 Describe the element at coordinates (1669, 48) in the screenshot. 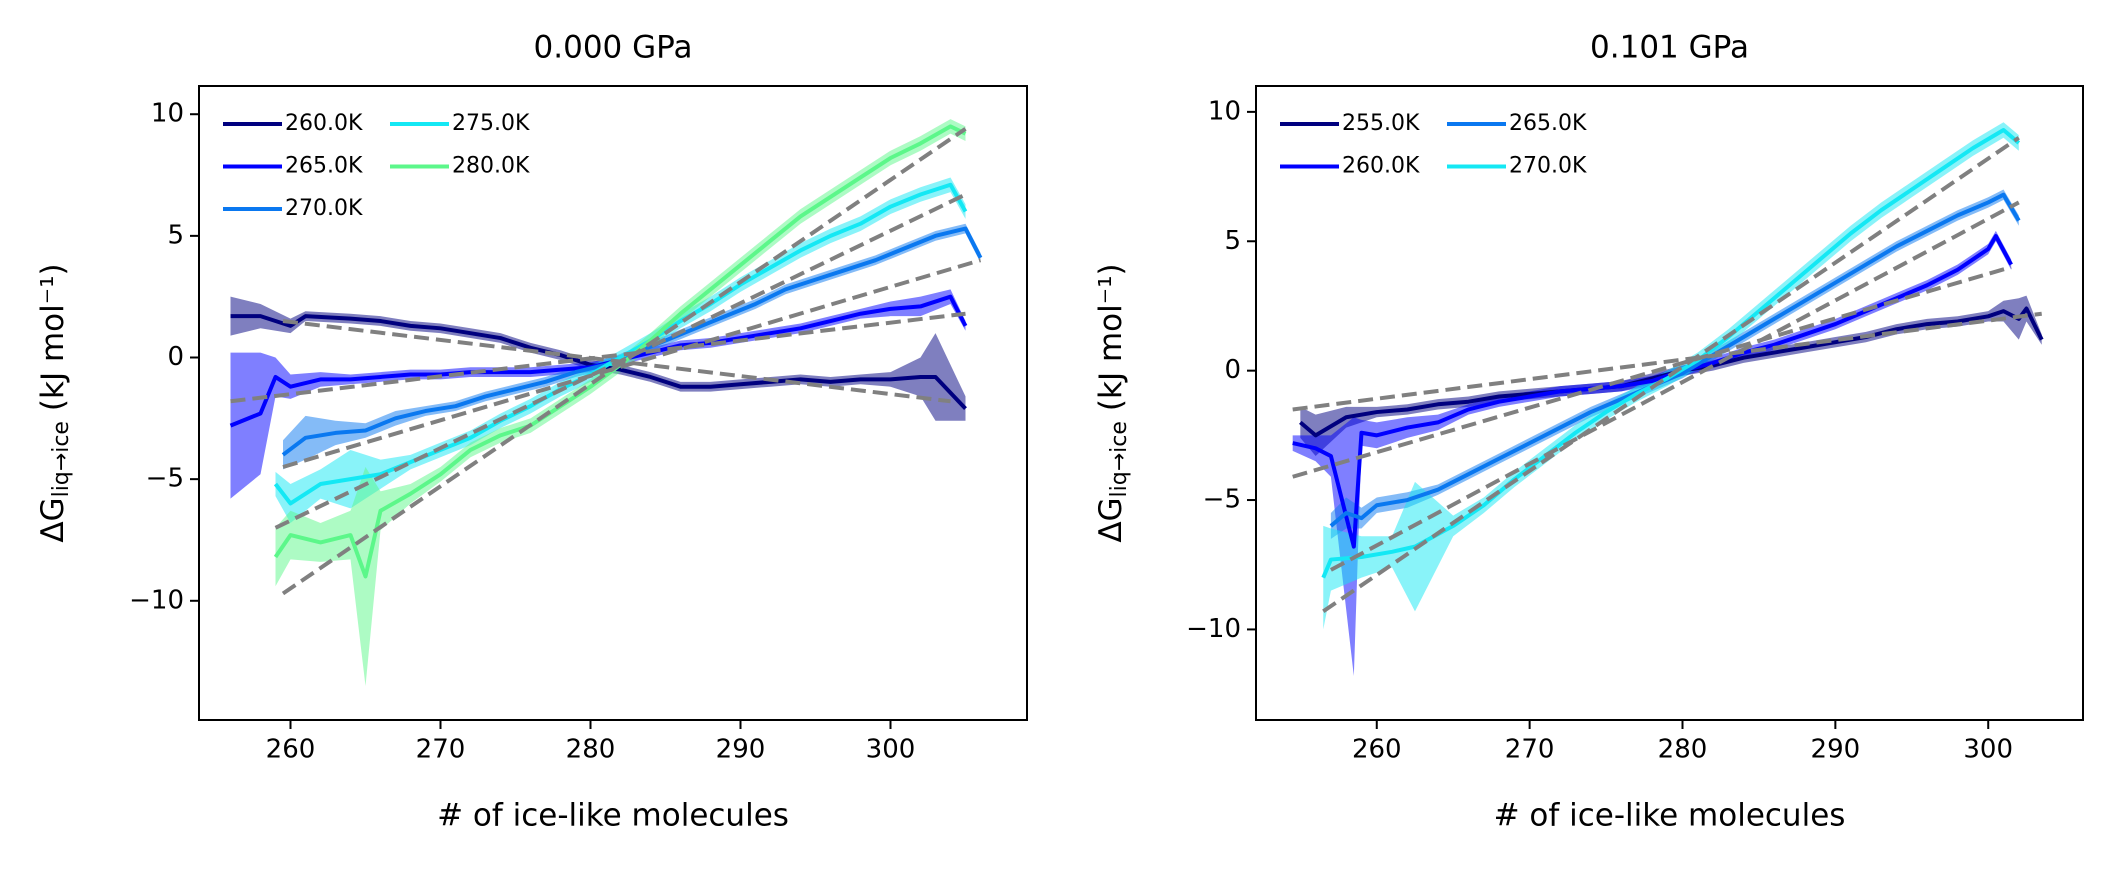

I see `subplot-title: 0.101 GPa` at that location.